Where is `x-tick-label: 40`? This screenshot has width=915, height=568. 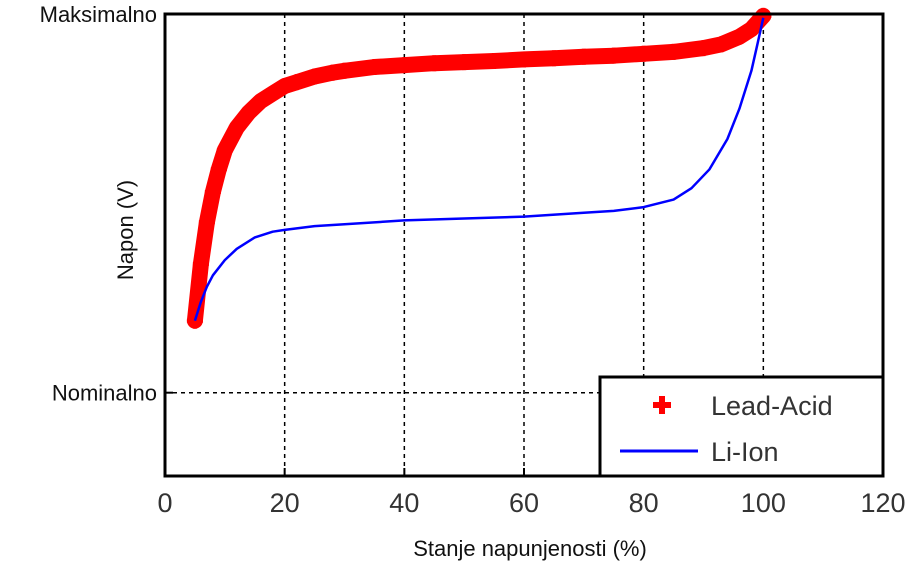
x-tick-label: 40 is located at coordinates (404, 503).